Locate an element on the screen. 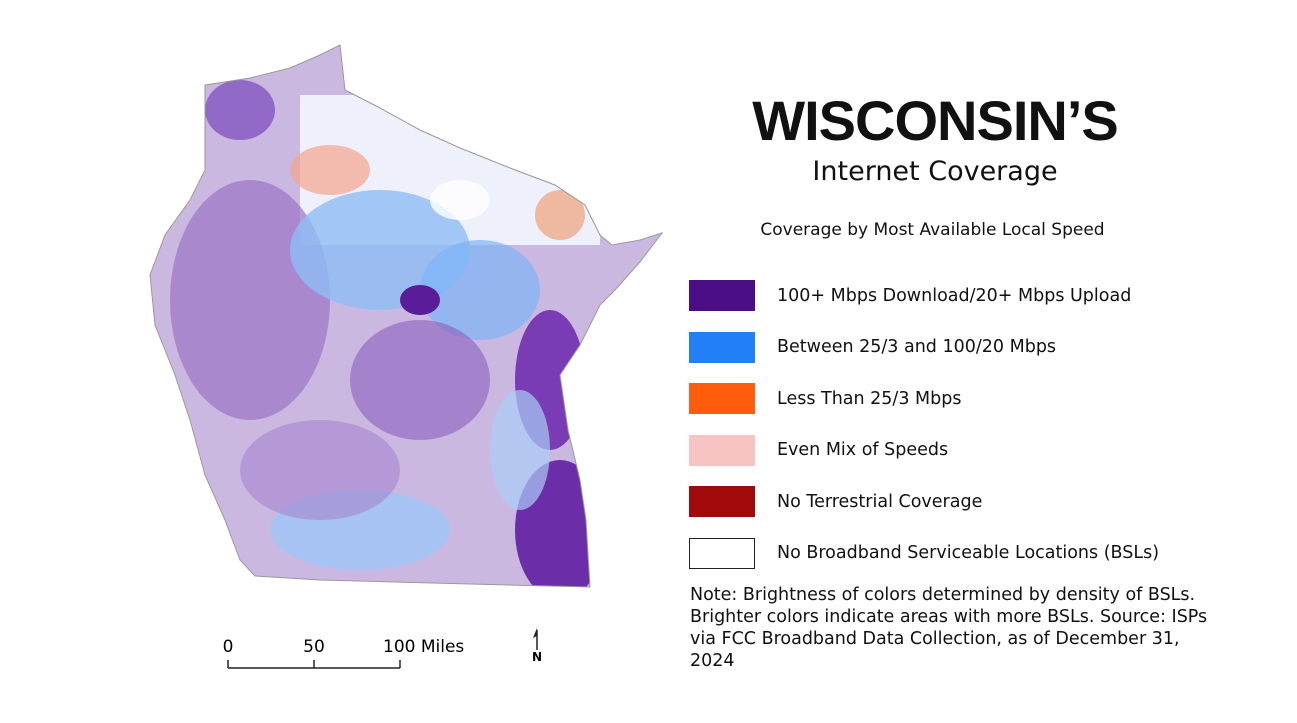  legend-label: Even Mix of Speeds is located at coordinates (863, 450).